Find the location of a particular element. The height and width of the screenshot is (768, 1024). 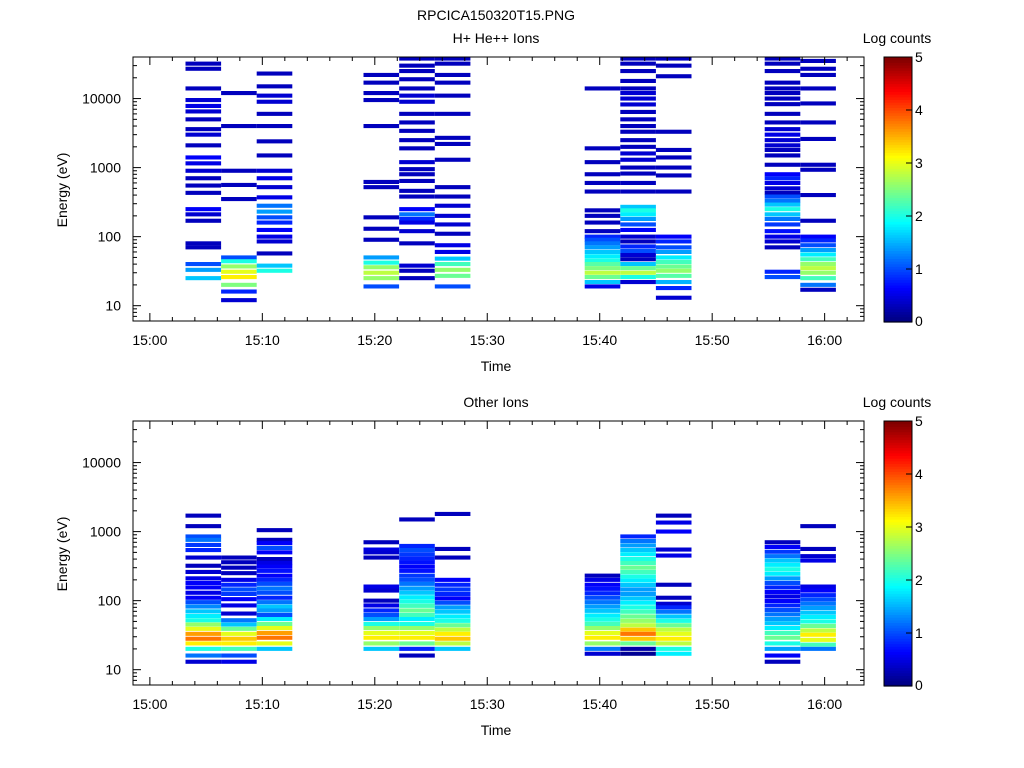

colorbar-ticks: 0 1 2 3 4 5 is located at coordinates (914, 553).